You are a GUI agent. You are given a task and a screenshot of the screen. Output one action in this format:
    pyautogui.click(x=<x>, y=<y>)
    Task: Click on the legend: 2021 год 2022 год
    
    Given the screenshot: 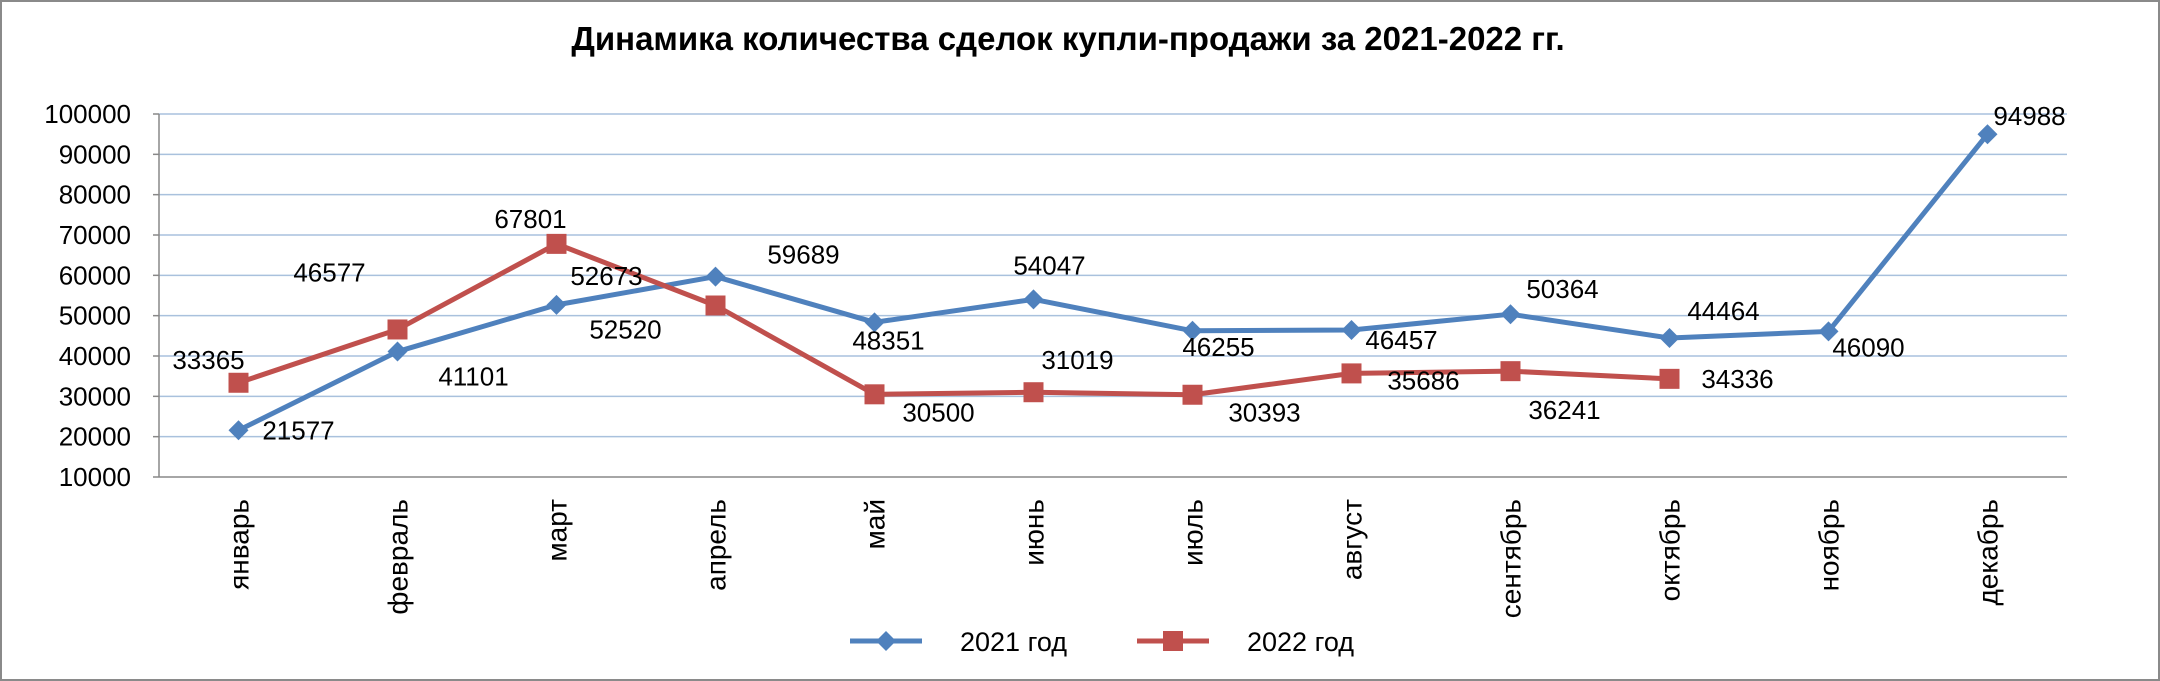 What is the action you would take?
    pyautogui.click(x=1102, y=642)
    